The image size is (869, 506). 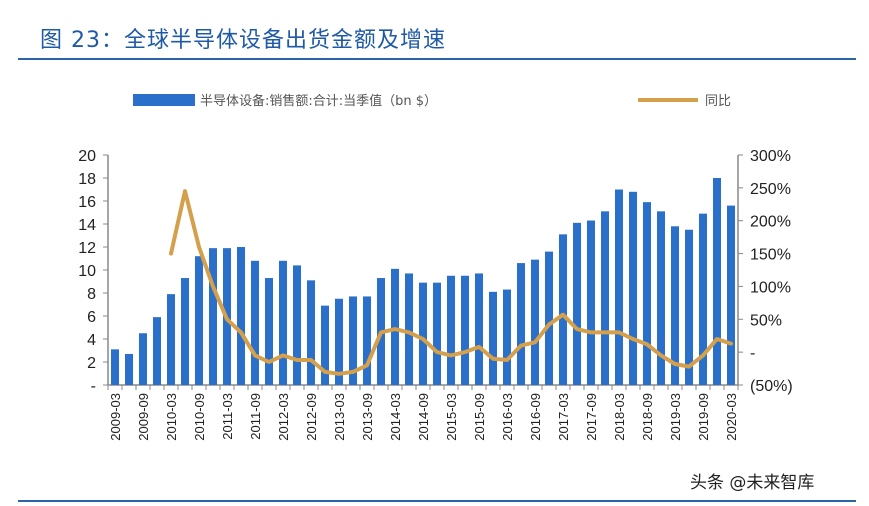 I want to click on right-tick-label: -, so click(x=752, y=353).